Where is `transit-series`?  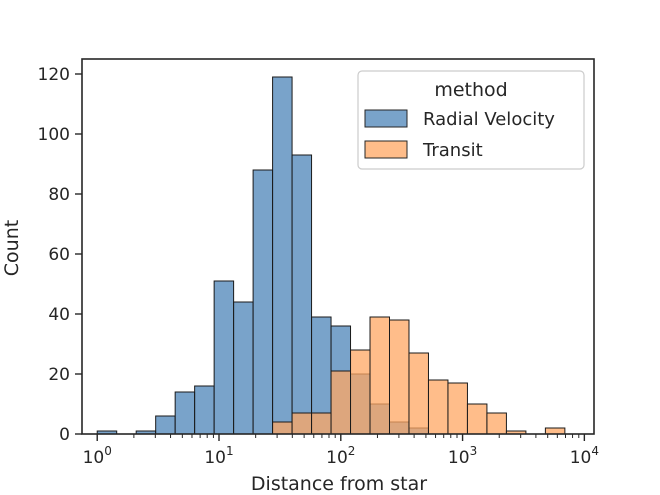 transit-series is located at coordinates (419, 375).